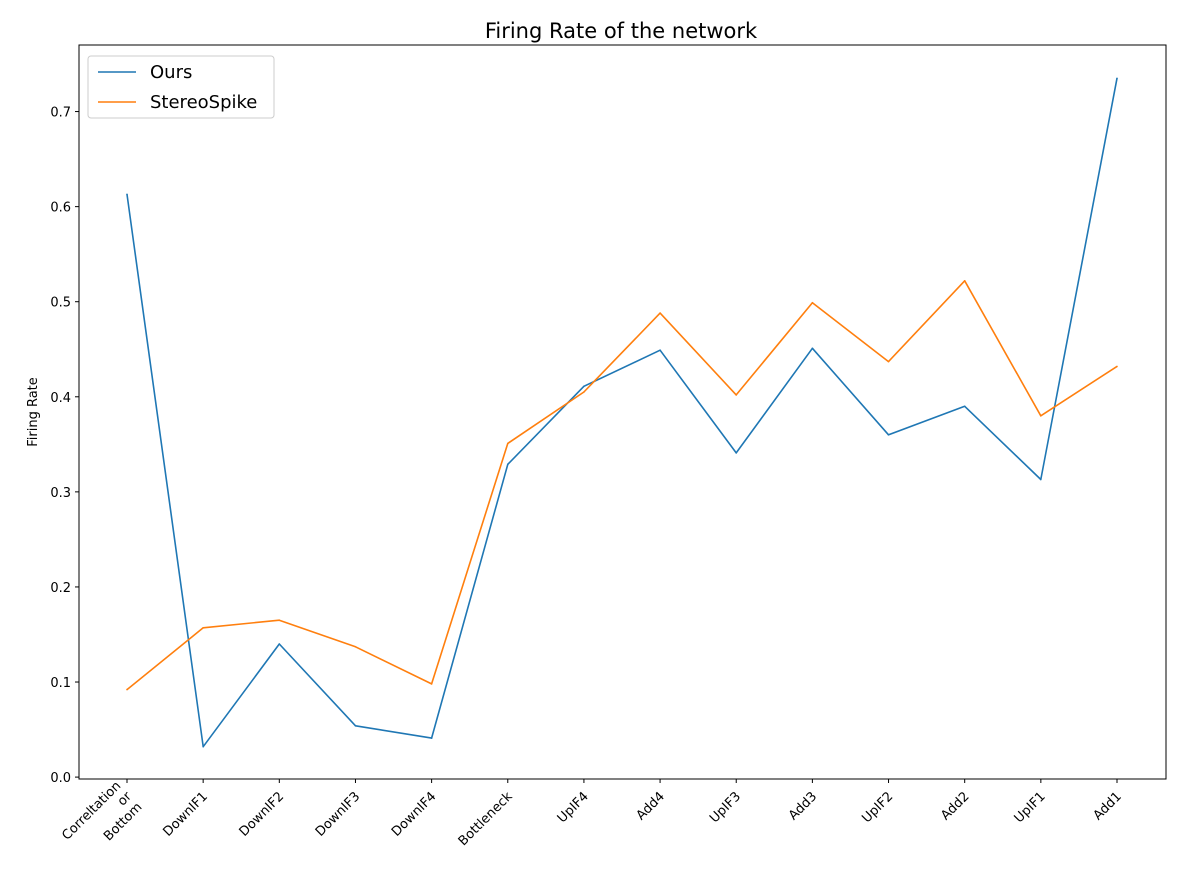 The height and width of the screenshot is (885, 1197). I want to click on legend-label-stereospike: StereoSpike, so click(203, 102).